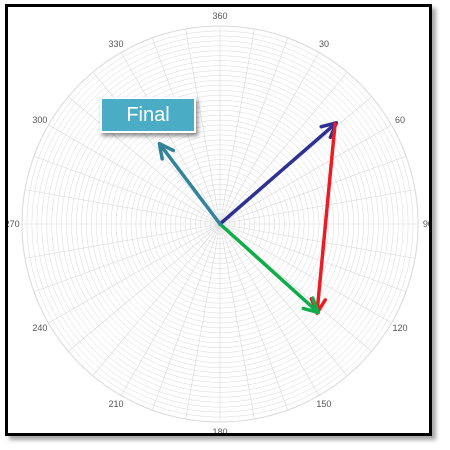  What do you see at coordinates (426, 224) in the screenshot?
I see `angle-label: 90` at bounding box center [426, 224].